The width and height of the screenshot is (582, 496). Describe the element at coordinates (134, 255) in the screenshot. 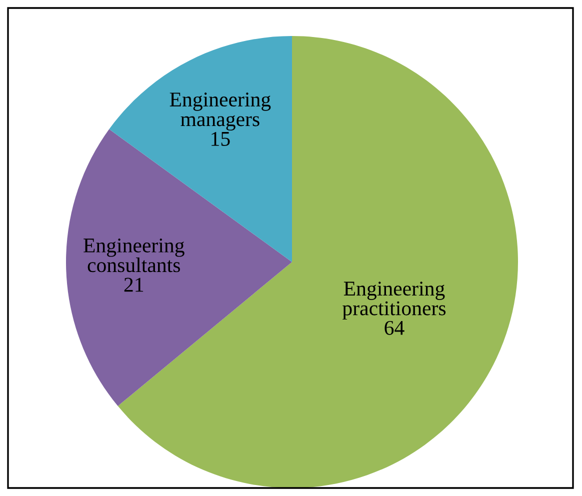

I see `slice-label: Engineering consultants` at that location.